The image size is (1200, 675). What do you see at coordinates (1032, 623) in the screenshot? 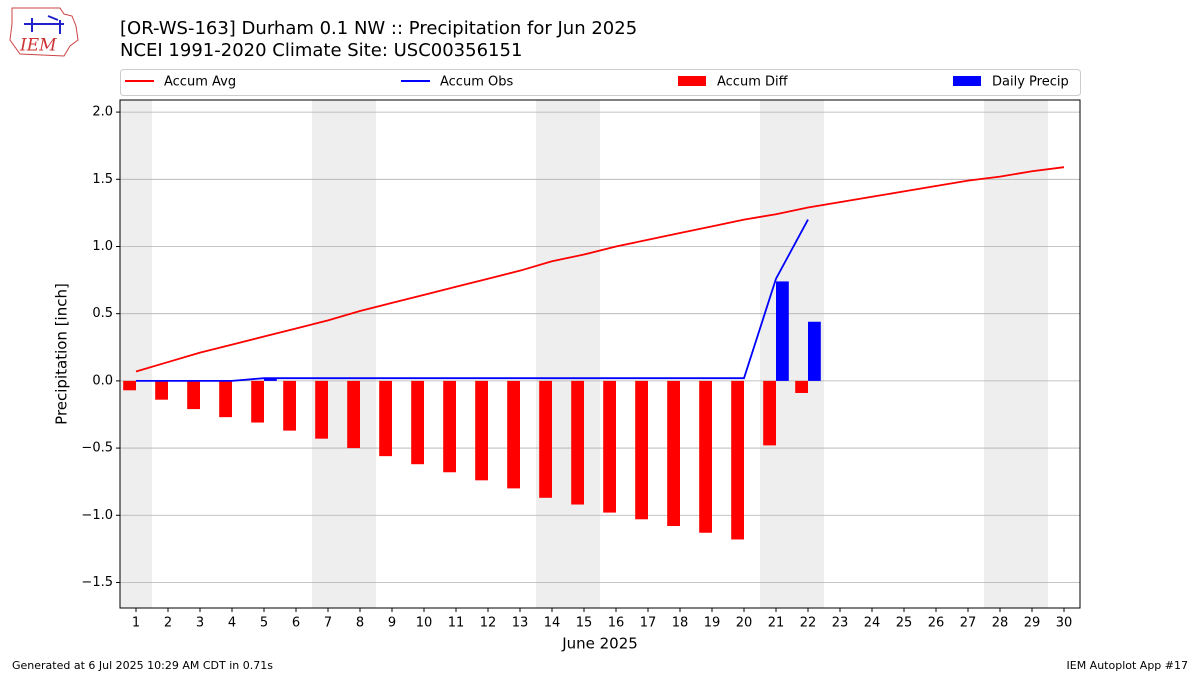
I see `x-tick-label: 29` at bounding box center [1032, 623].